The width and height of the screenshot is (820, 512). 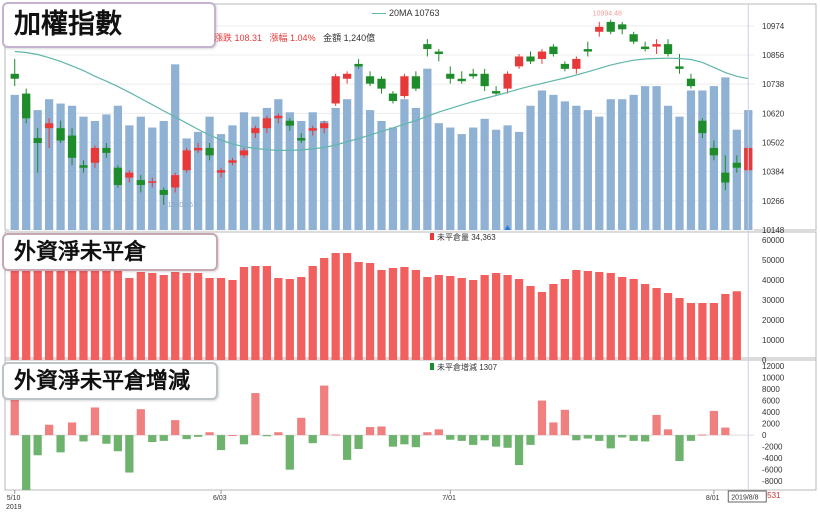 What do you see at coordinates (507, 227) in the screenshot?
I see `event-marker-icon` at bounding box center [507, 227].